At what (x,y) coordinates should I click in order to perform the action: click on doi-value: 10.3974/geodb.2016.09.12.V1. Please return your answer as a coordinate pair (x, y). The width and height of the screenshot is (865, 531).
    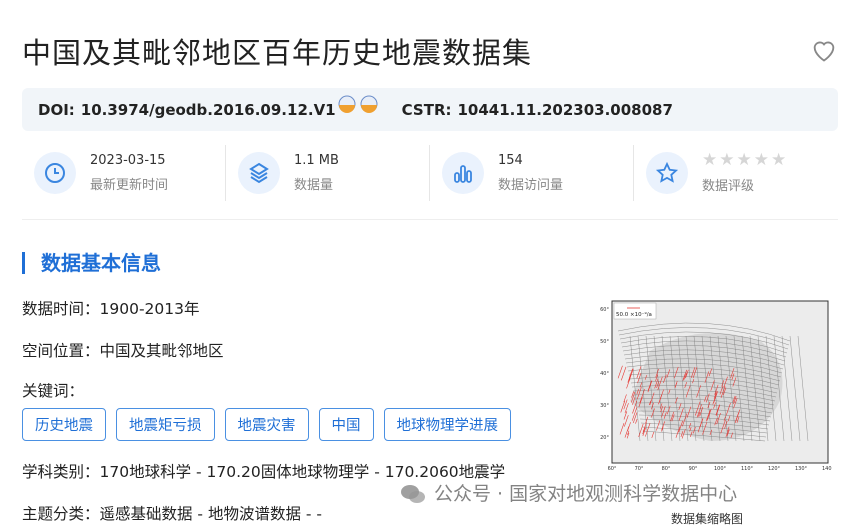
    Looking at the image, I should click on (208, 109).